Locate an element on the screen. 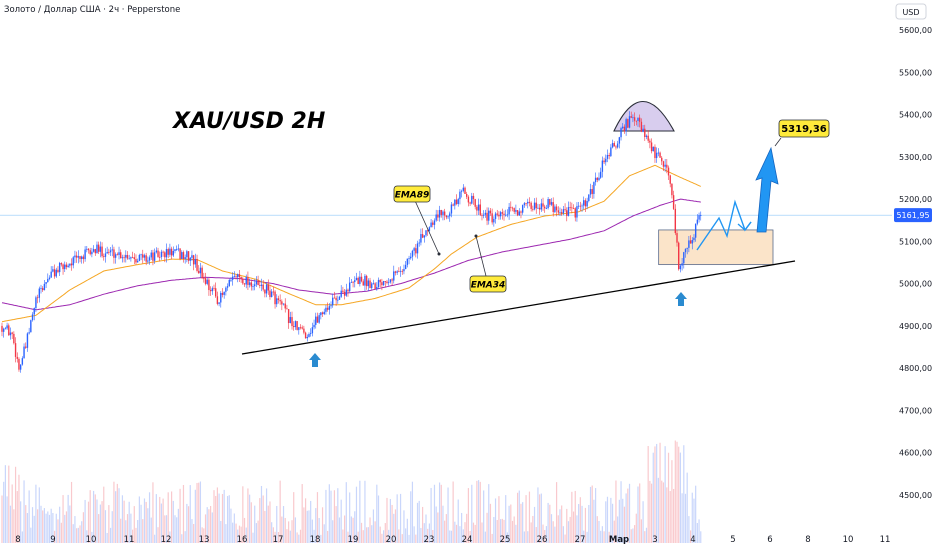 This screenshot has height=550, width=932. target-label-box is located at coordinates (804, 128).